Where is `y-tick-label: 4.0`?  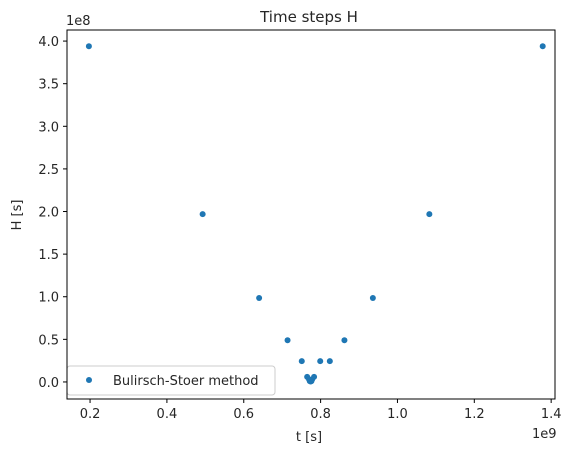
y-tick-label: 4.0 is located at coordinates (48, 42).